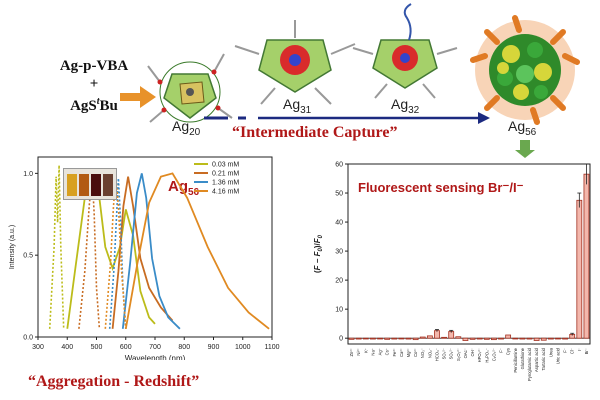 The image size is (600, 400). Describe the element at coordinates (114, 381) in the screenshot. I see `aggregation-redshift-label: “Aggregation - Redshift”` at that location.